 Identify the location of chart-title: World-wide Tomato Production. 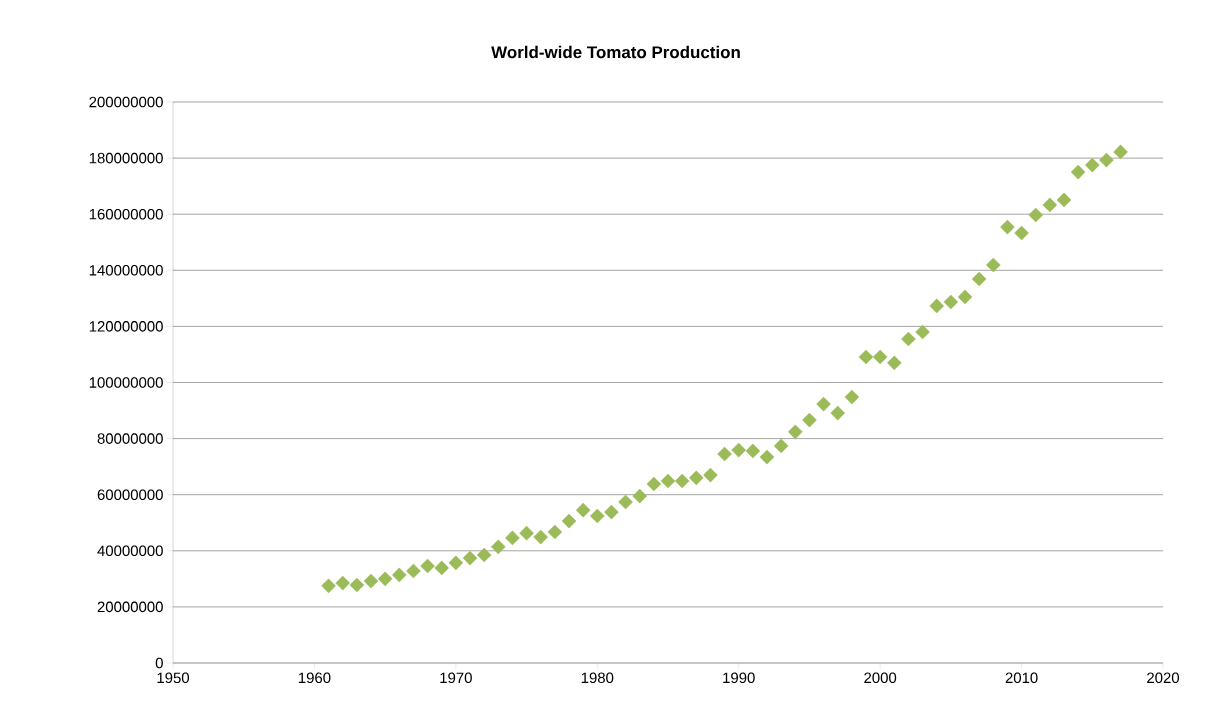
(615, 52).